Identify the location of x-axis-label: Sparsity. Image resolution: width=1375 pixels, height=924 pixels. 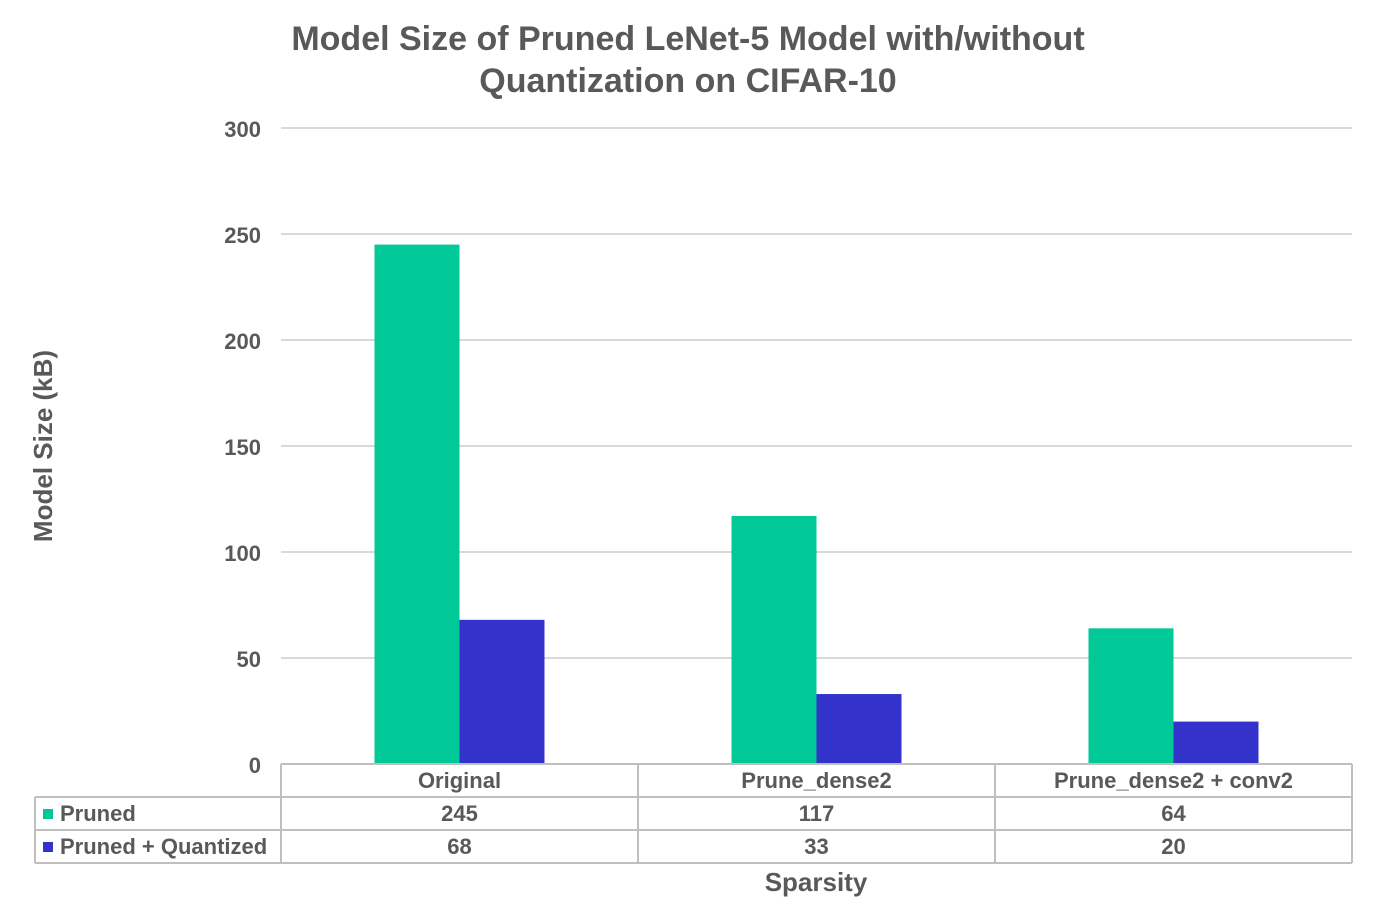
(816, 882).